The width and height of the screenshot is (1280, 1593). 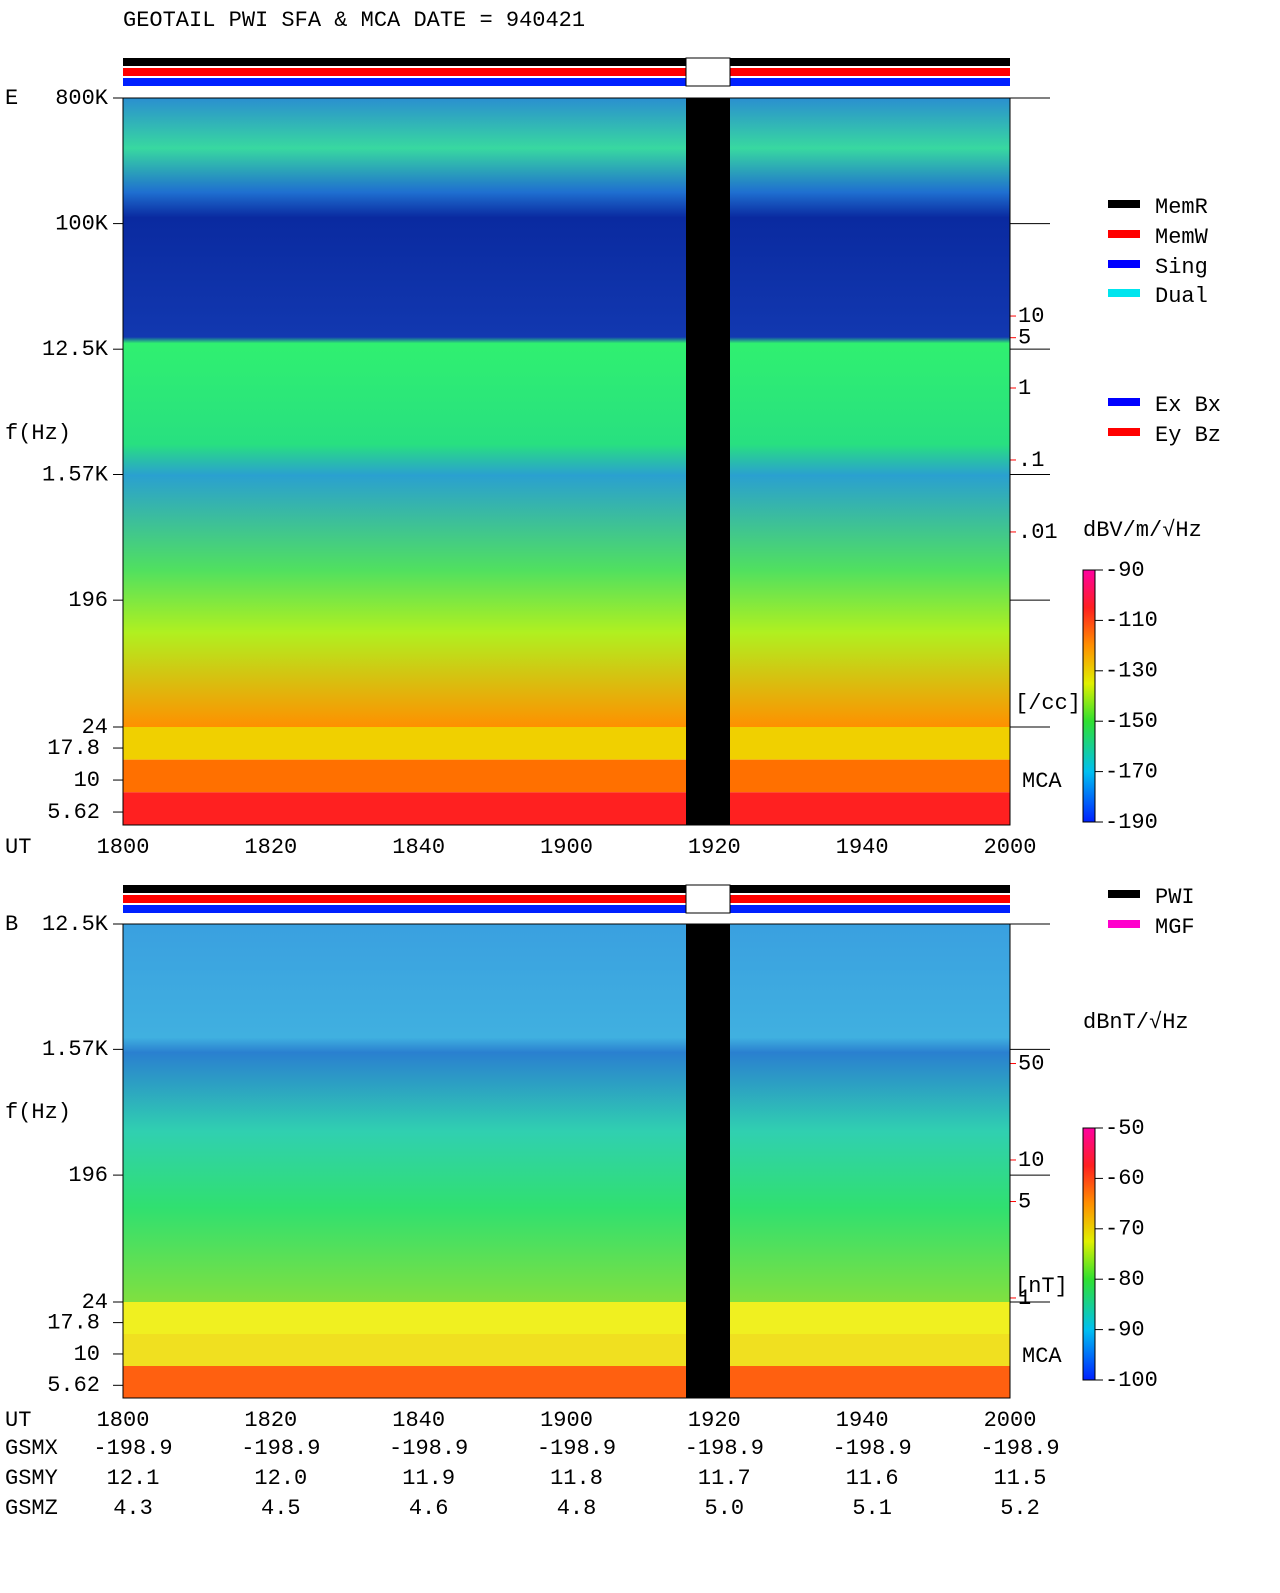 What do you see at coordinates (418, 1420) in the screenshot?
I see `x-tick-label: 1840` at bounding box center [418, 1420].